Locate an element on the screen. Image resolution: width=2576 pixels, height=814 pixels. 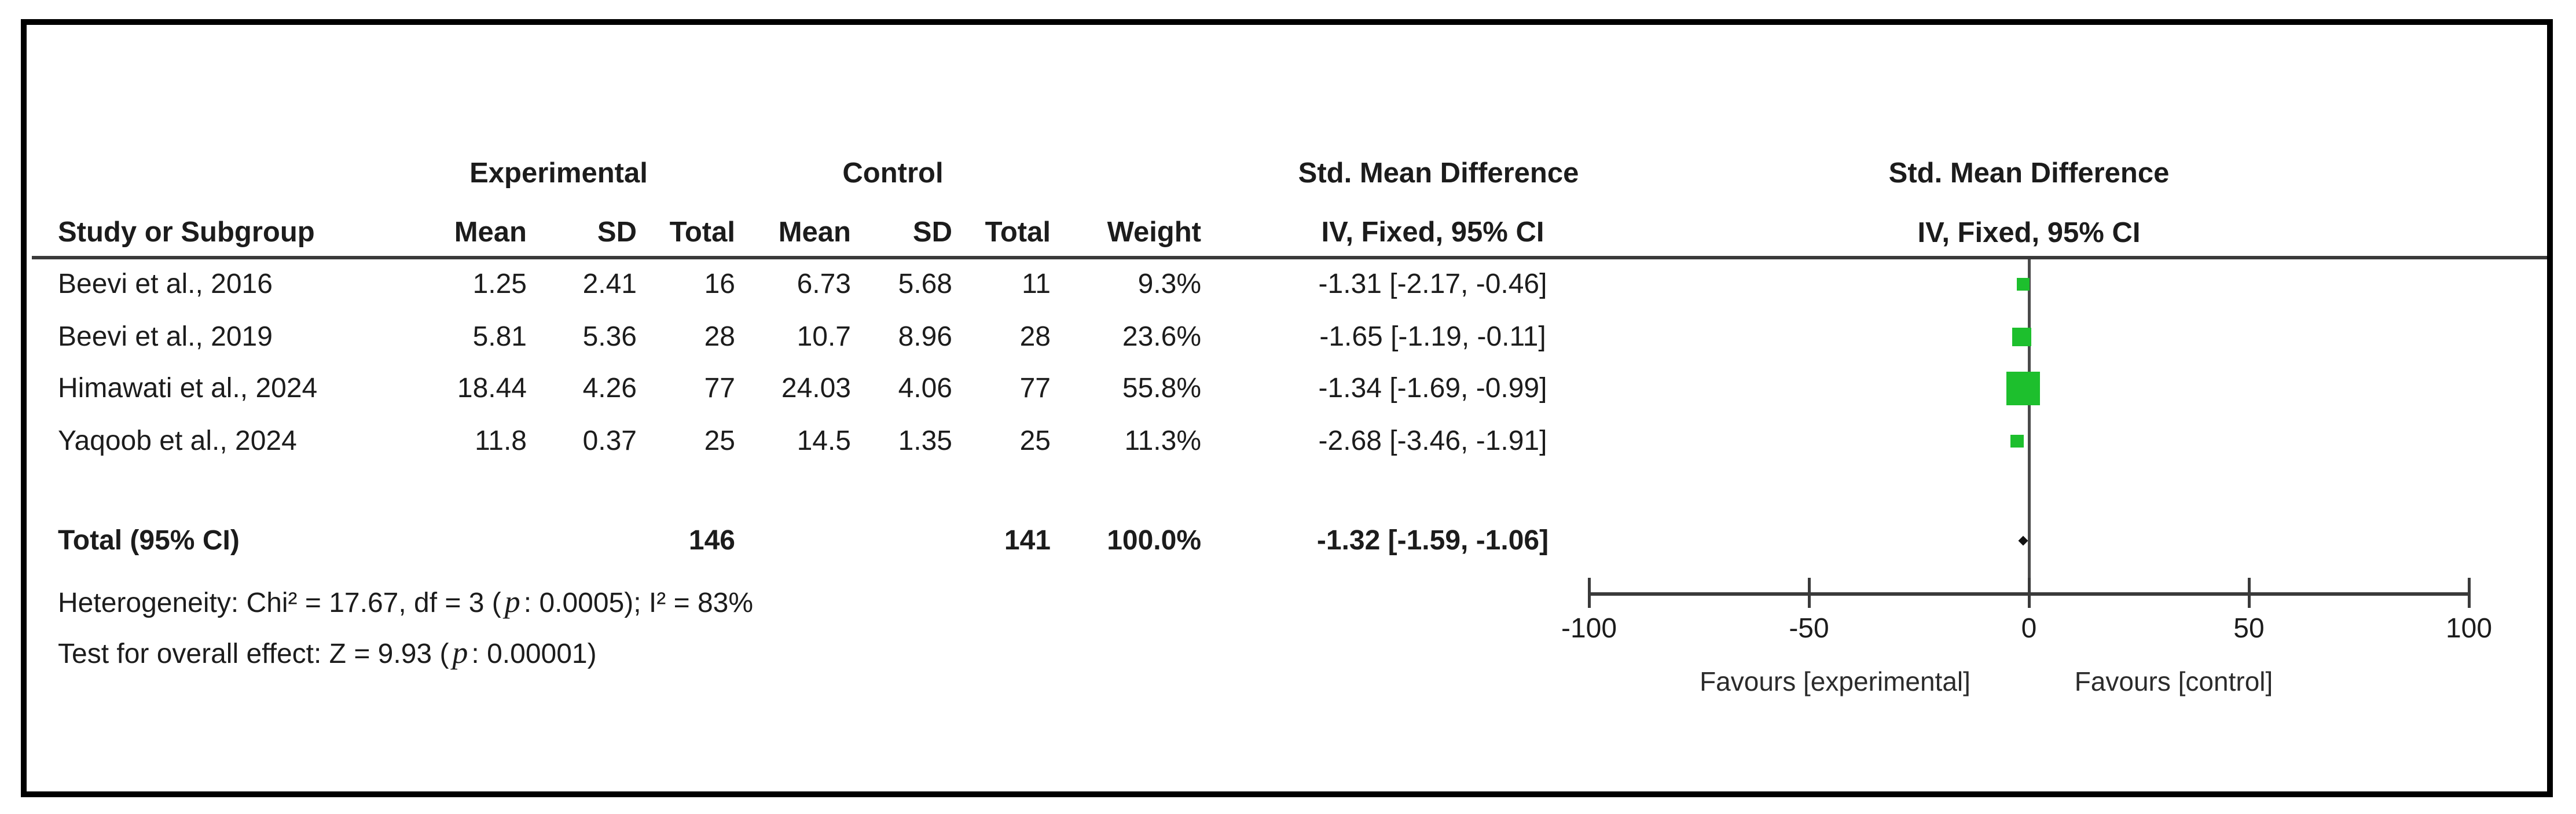
study-label: Beevi et al., 2016 is located at coordinates (165, 284).